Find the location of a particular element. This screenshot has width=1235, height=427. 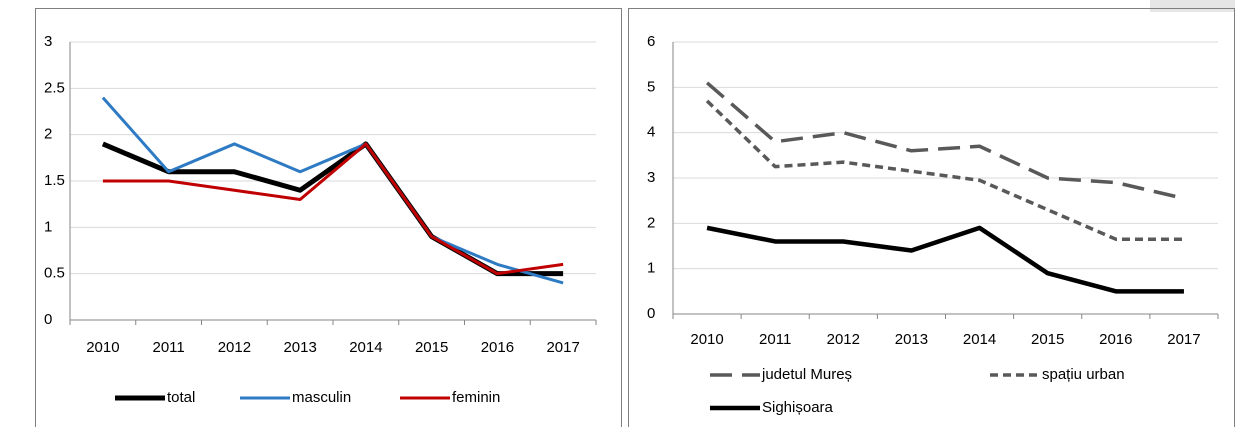

legend-label: Sighișoara is located at coordinates (798, 407).